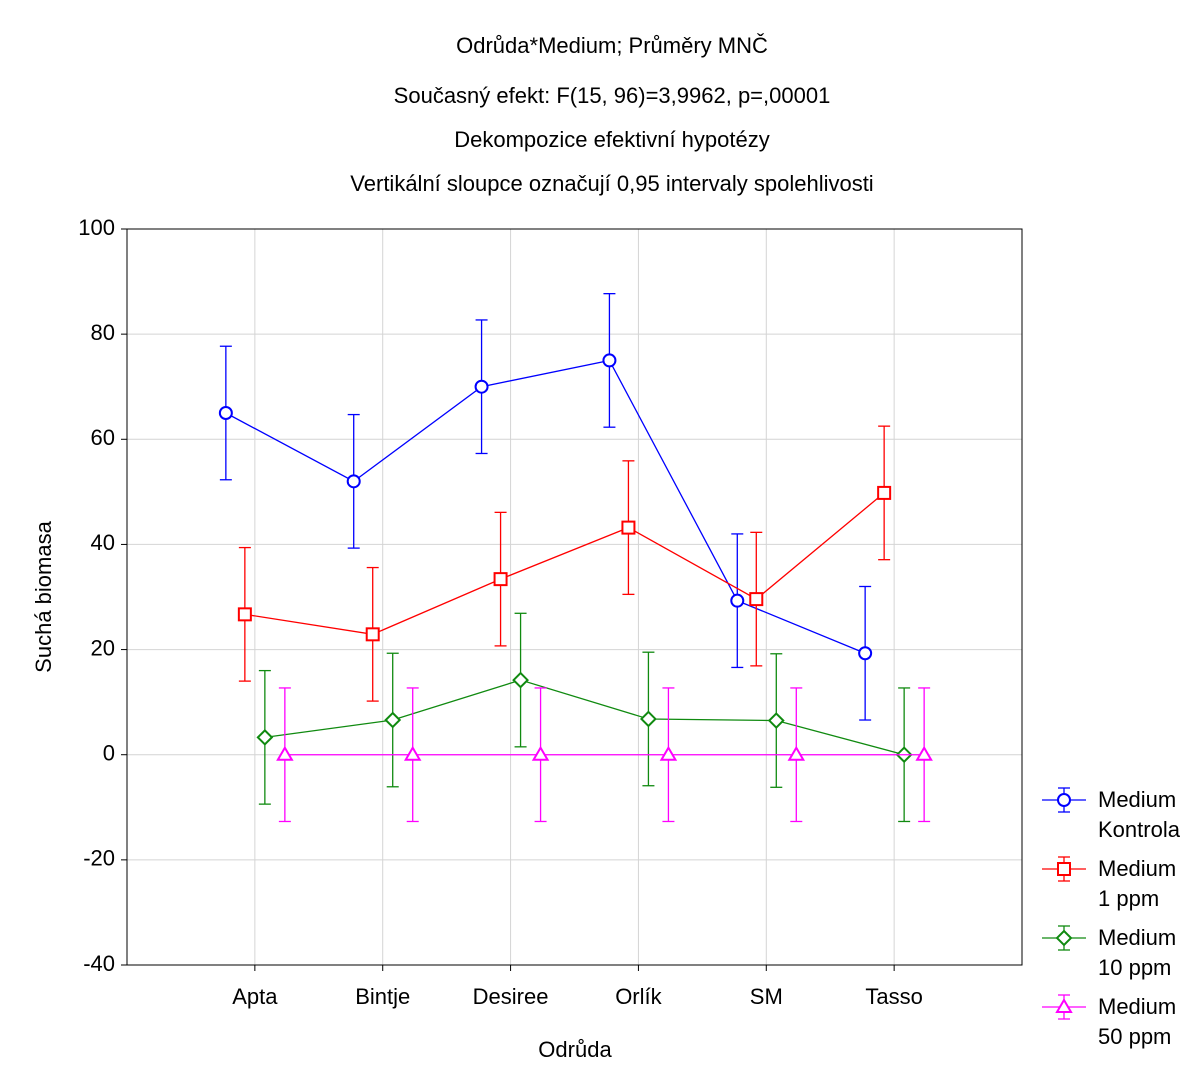 Image resolution: width=1194 pixels, height=1083 pixels. What do you see at coordinates (103, 437) in the screenshot?
I see `y-tick-label: 60` at bounding box center [103, 437].